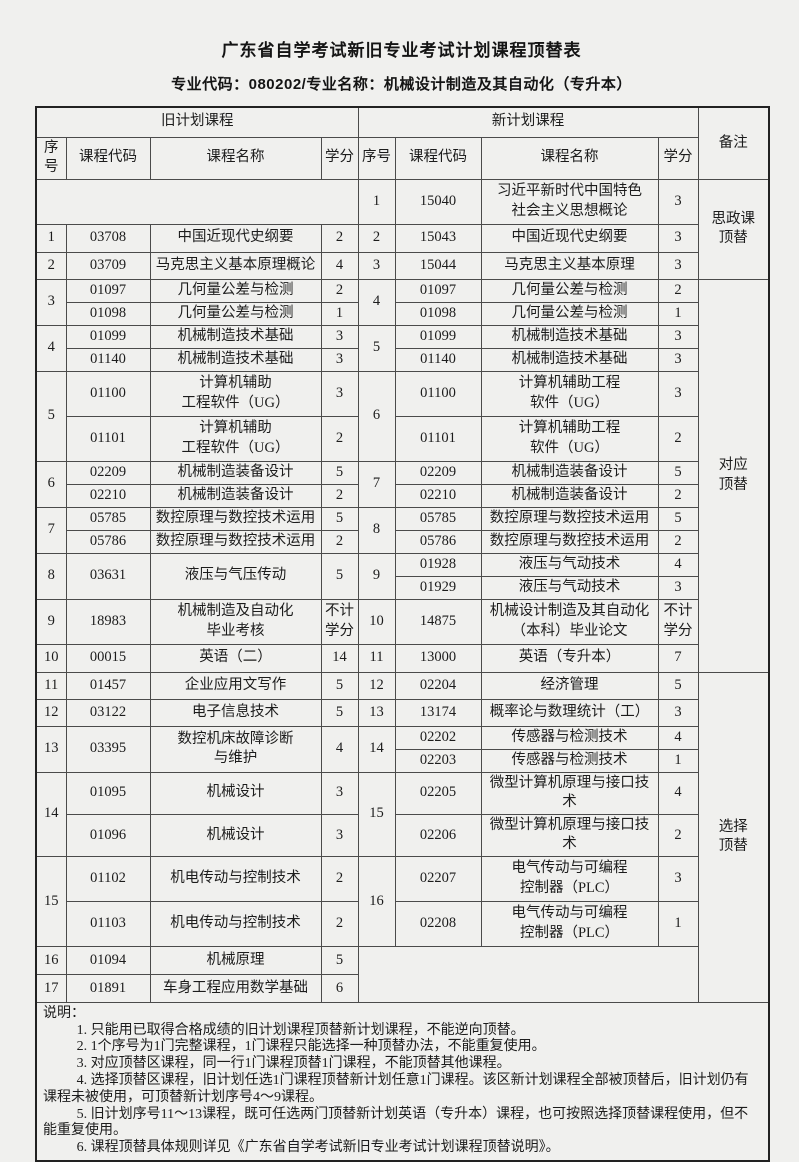  What do you see at coordinates (402, 587) in the screenshot?
I see `table-row: 01929 液压与气动技术 3` at bounding box center [402, 587].